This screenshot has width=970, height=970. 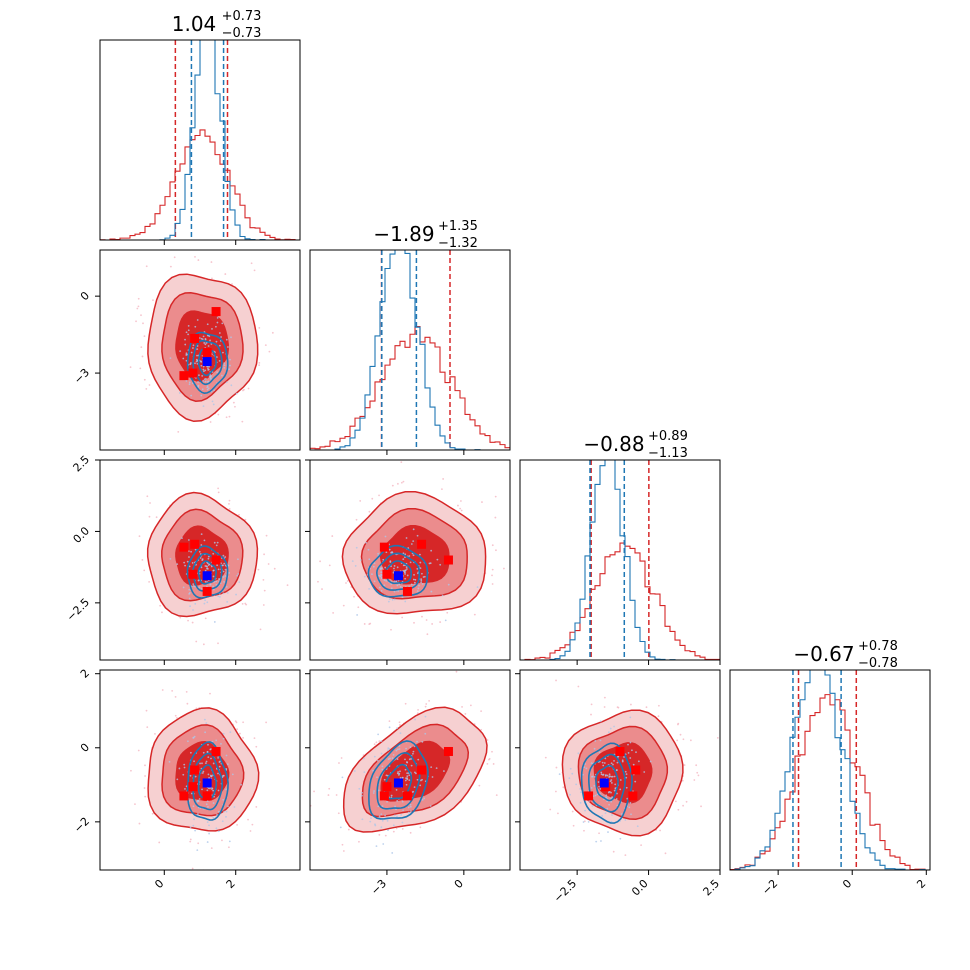 What do you see at coordinates (878, 646) in the screenshot?
I see `panel-title-upper: +0.78` at bounding box center [878, 646].